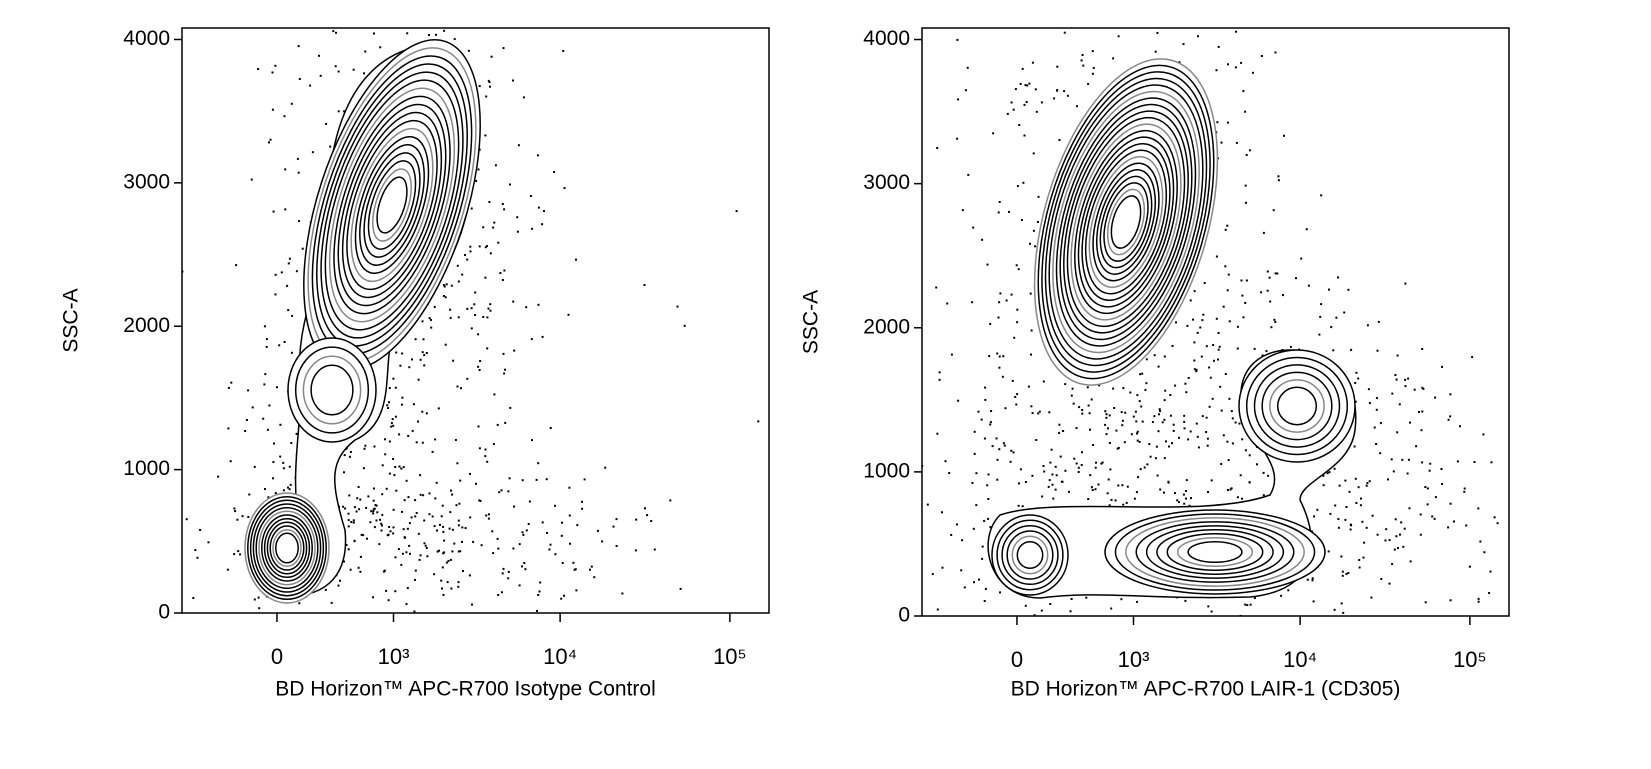 The width and height of the screenshot is (1651, 769). Describe the element at coordinates (1017, 659) in the screenshot. I see `x-tick-label: 0` at that location.